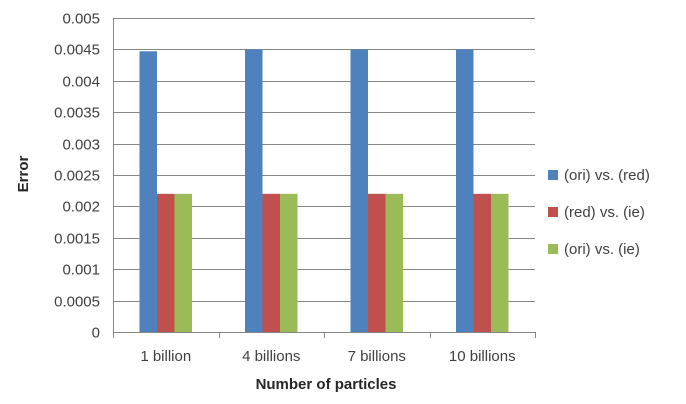 The image size is (686, 404). I want to click on y-tick-label: 0.0005, so click(77, 302).